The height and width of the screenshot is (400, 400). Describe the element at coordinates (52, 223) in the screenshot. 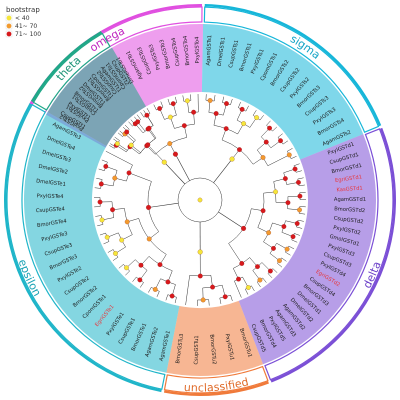

I see `leaf-label: BmorGSTe4` at that location.